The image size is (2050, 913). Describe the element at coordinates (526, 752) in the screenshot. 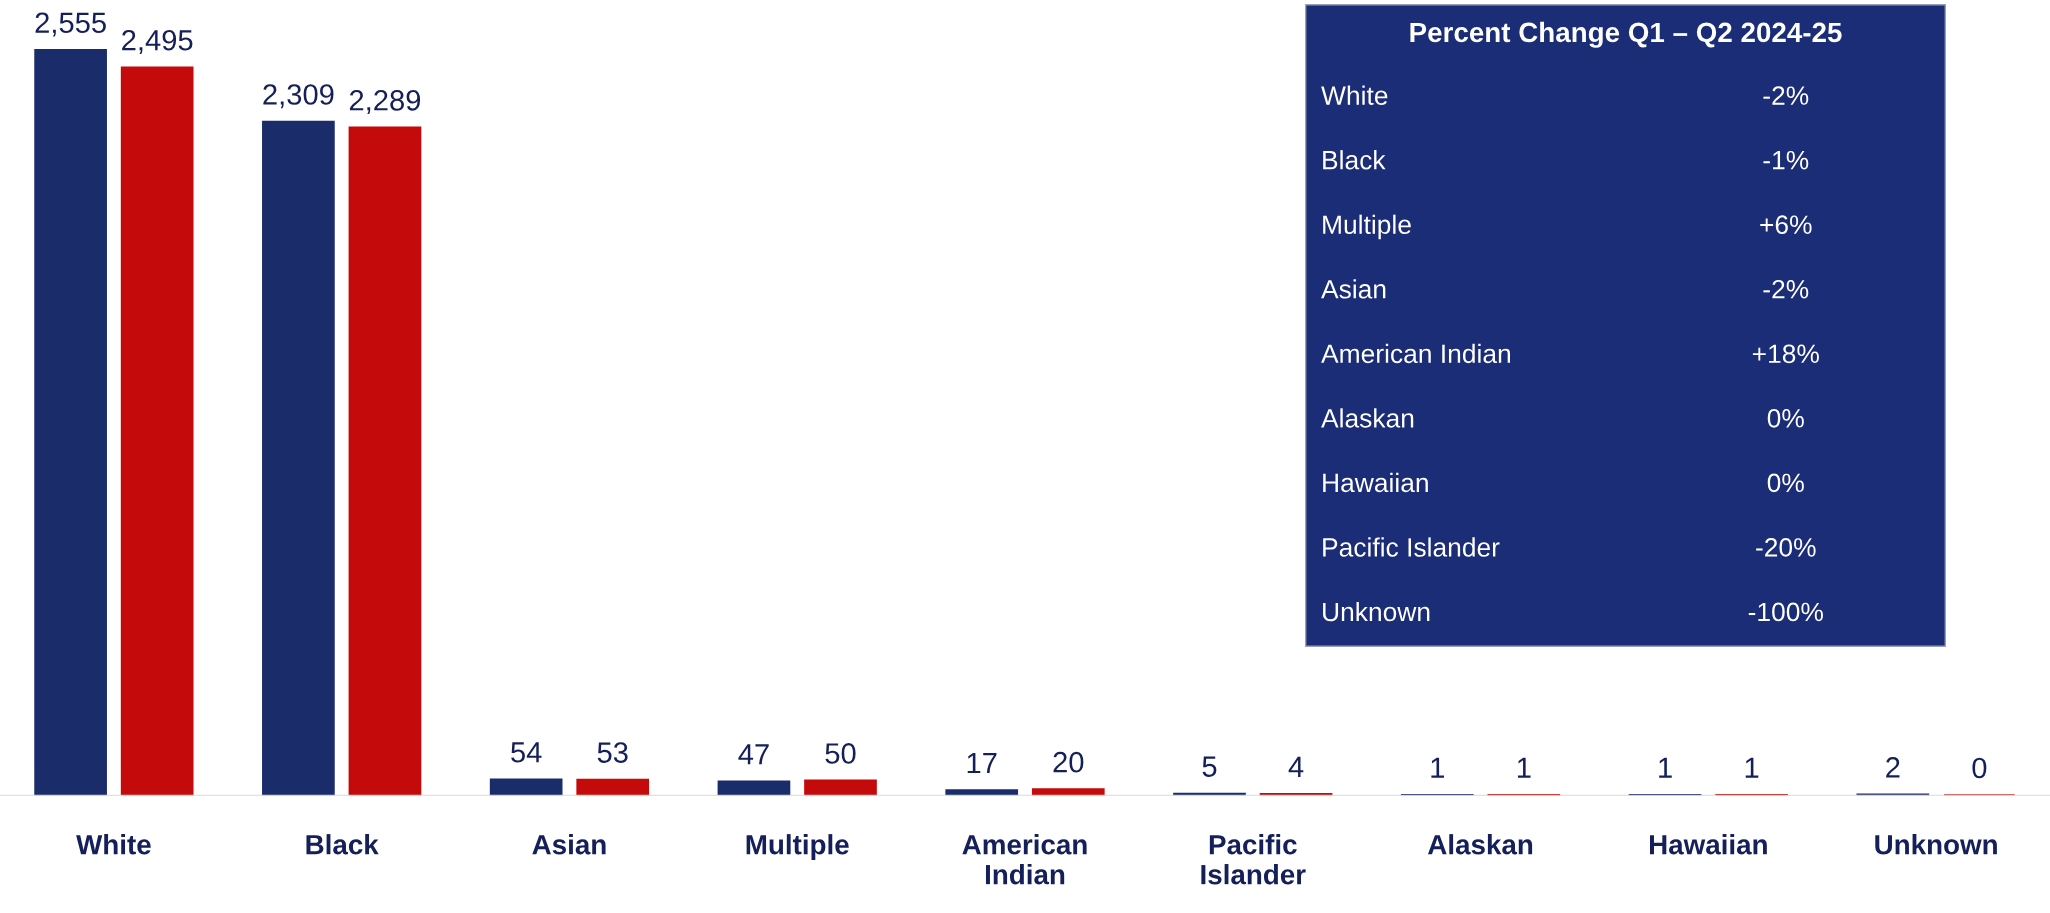

I see `data-label: 54` at that location.